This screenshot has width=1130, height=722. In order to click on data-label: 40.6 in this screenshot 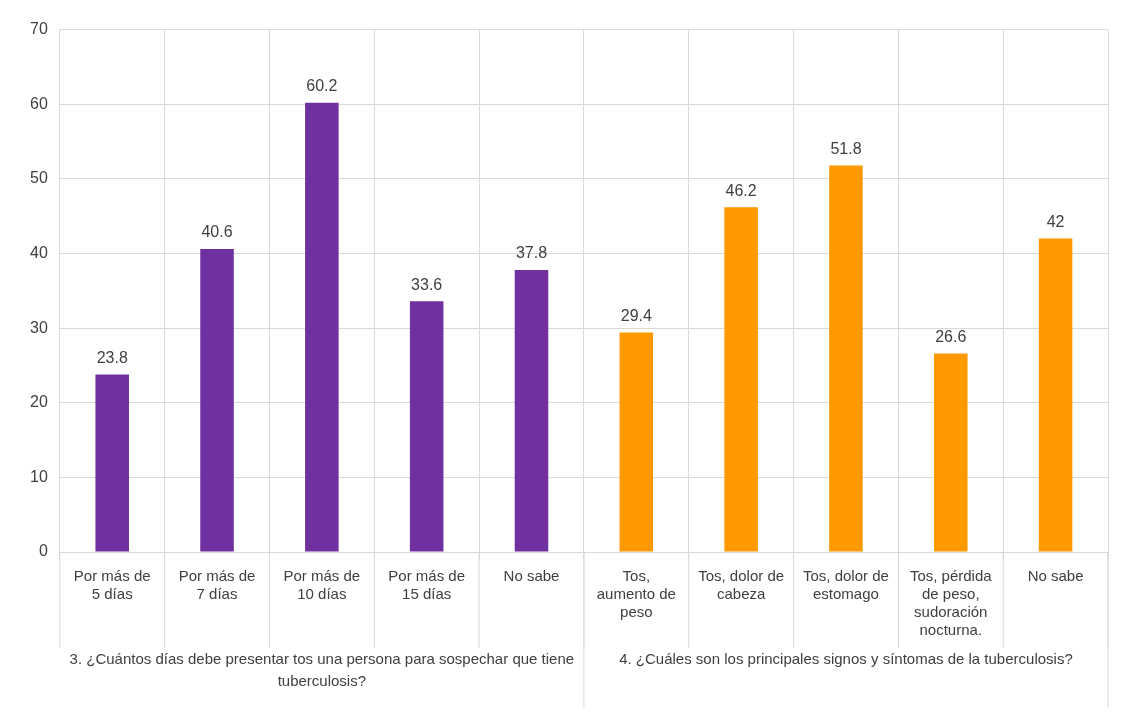, I will do `click(217, 232)`.